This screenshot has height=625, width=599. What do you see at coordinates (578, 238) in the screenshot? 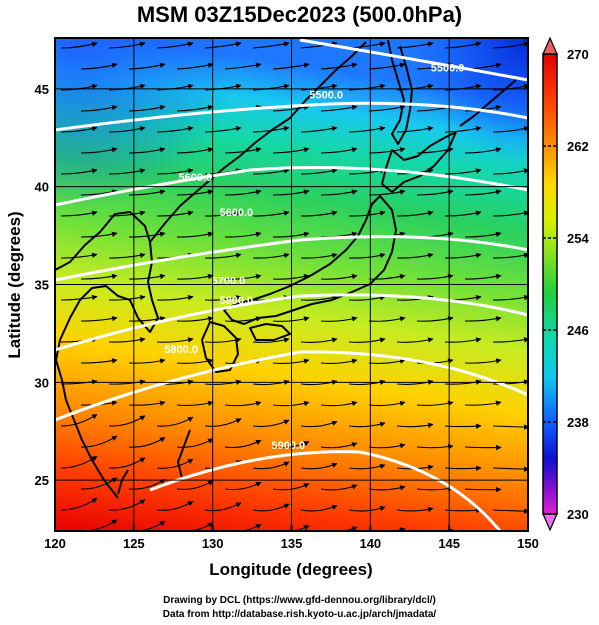
I see `colorbar-tick-label: 254` at bounding box center [578, 238].